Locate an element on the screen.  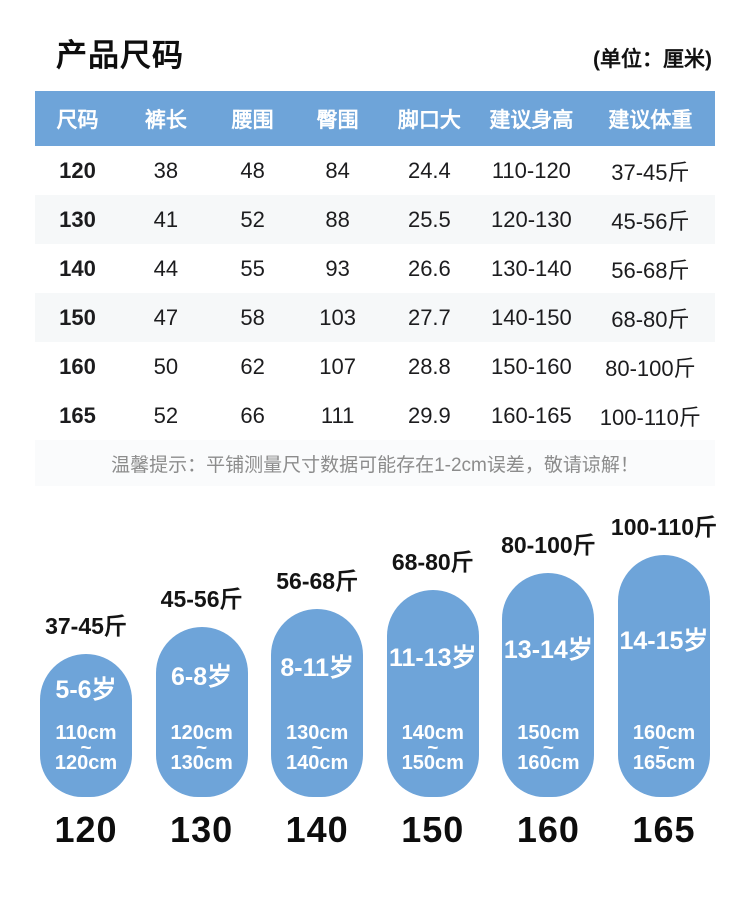
col-header-suggested-weight: 建议体重 is located at coordinates (650, 120).